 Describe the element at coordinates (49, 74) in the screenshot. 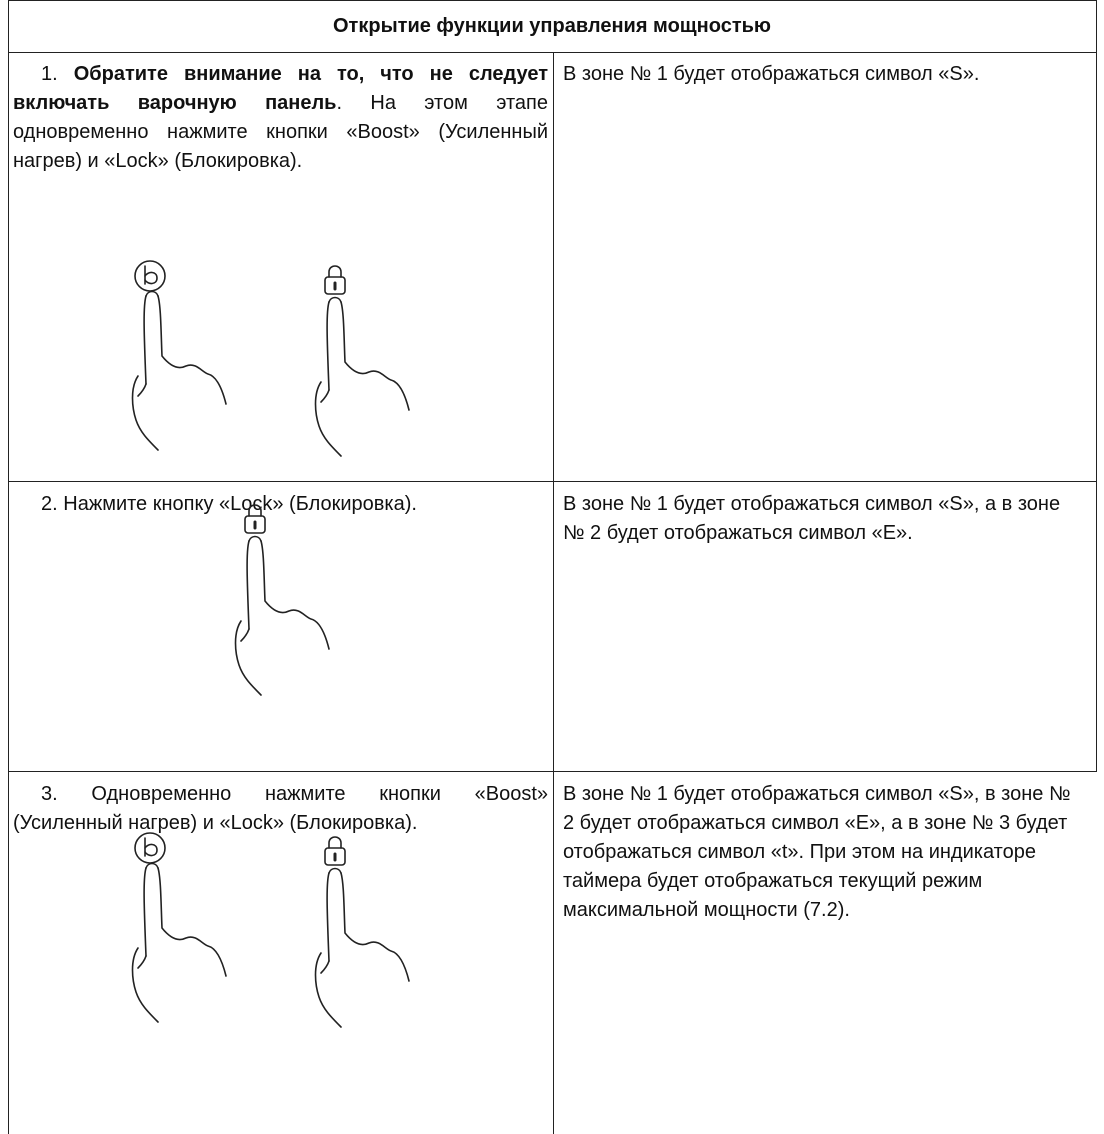

I see `step-number: 1.` at that location.